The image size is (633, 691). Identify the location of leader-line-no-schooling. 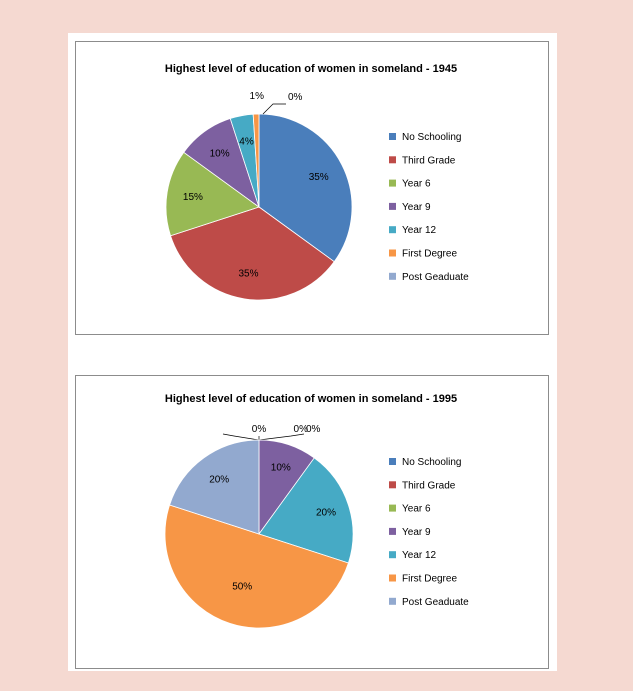
(241, 437).